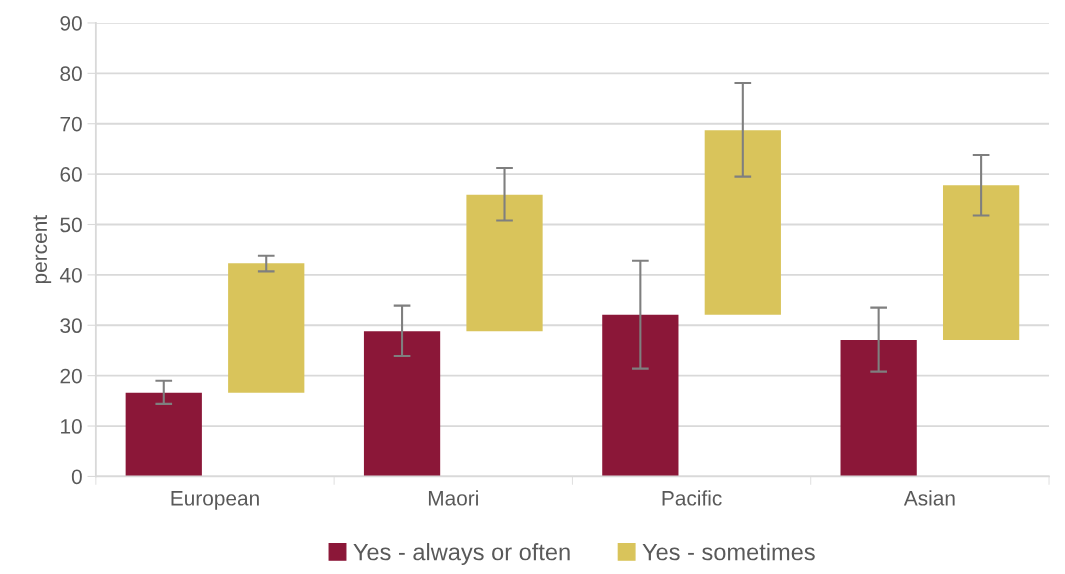 This screenshot has width=1065, height=574. What do you see at coordinates (929, 498) in the screenshot?
I see `x-tick-label: Asian` at bounding box center [929, 498].